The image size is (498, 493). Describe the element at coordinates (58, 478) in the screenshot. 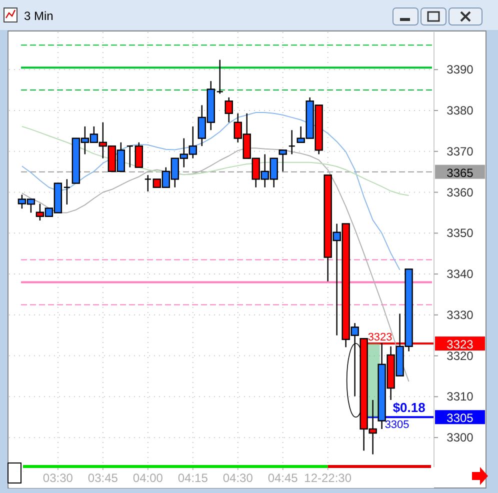

I see `x-tick-label: 03:30` at that location.